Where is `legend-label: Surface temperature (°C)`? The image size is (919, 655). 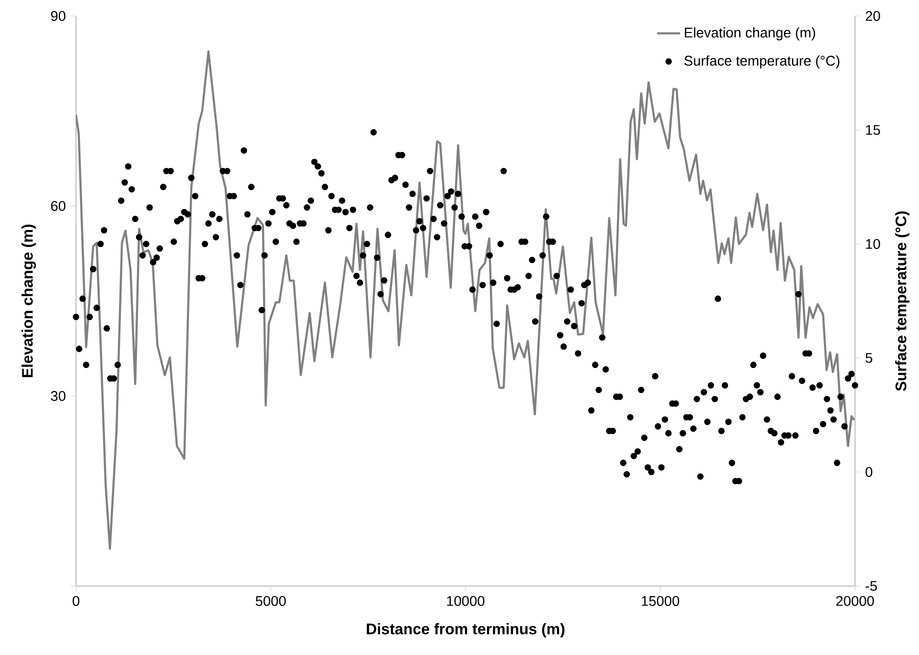 legend-label: Surface temperature (°C) is located at coordinates (762, 61).